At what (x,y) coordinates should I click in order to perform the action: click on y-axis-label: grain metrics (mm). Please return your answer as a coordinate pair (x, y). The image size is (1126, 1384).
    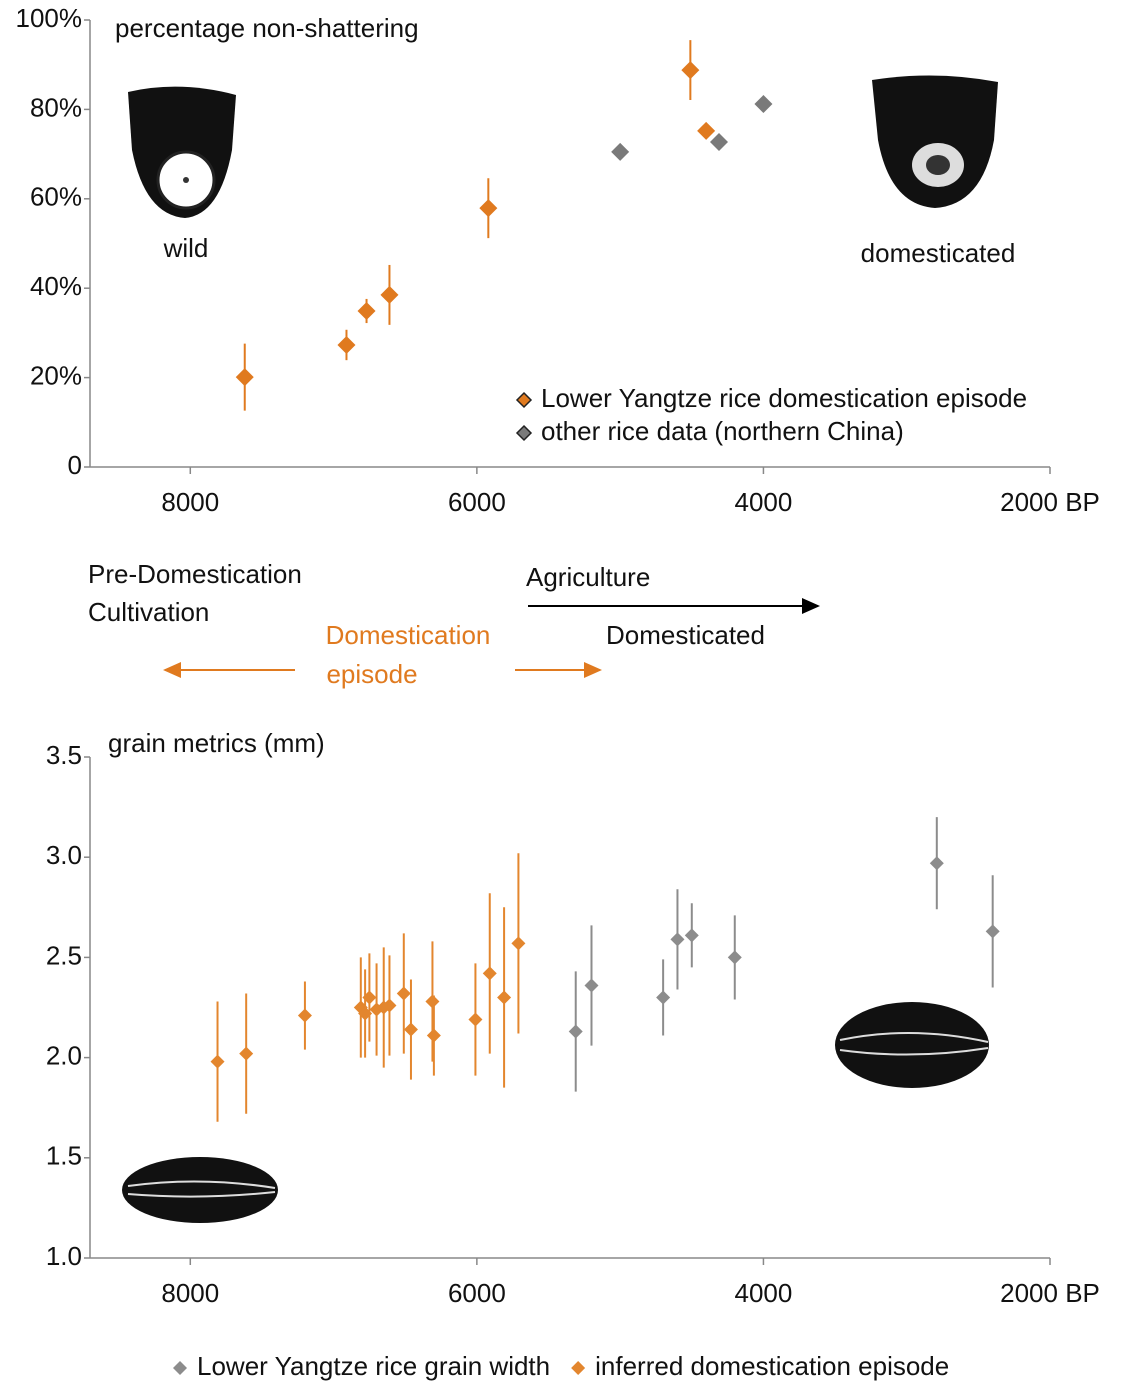
    Looking at the image, I should click on (216, 743).